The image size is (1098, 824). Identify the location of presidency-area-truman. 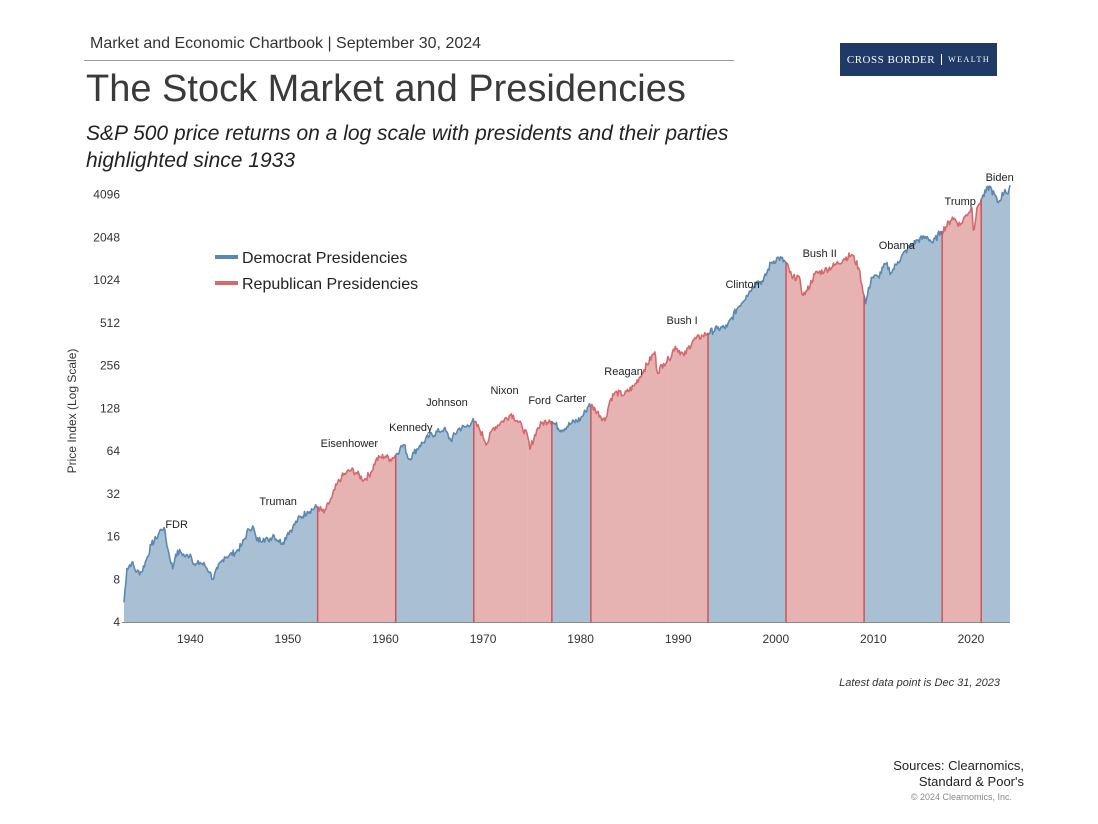
(280, 563).